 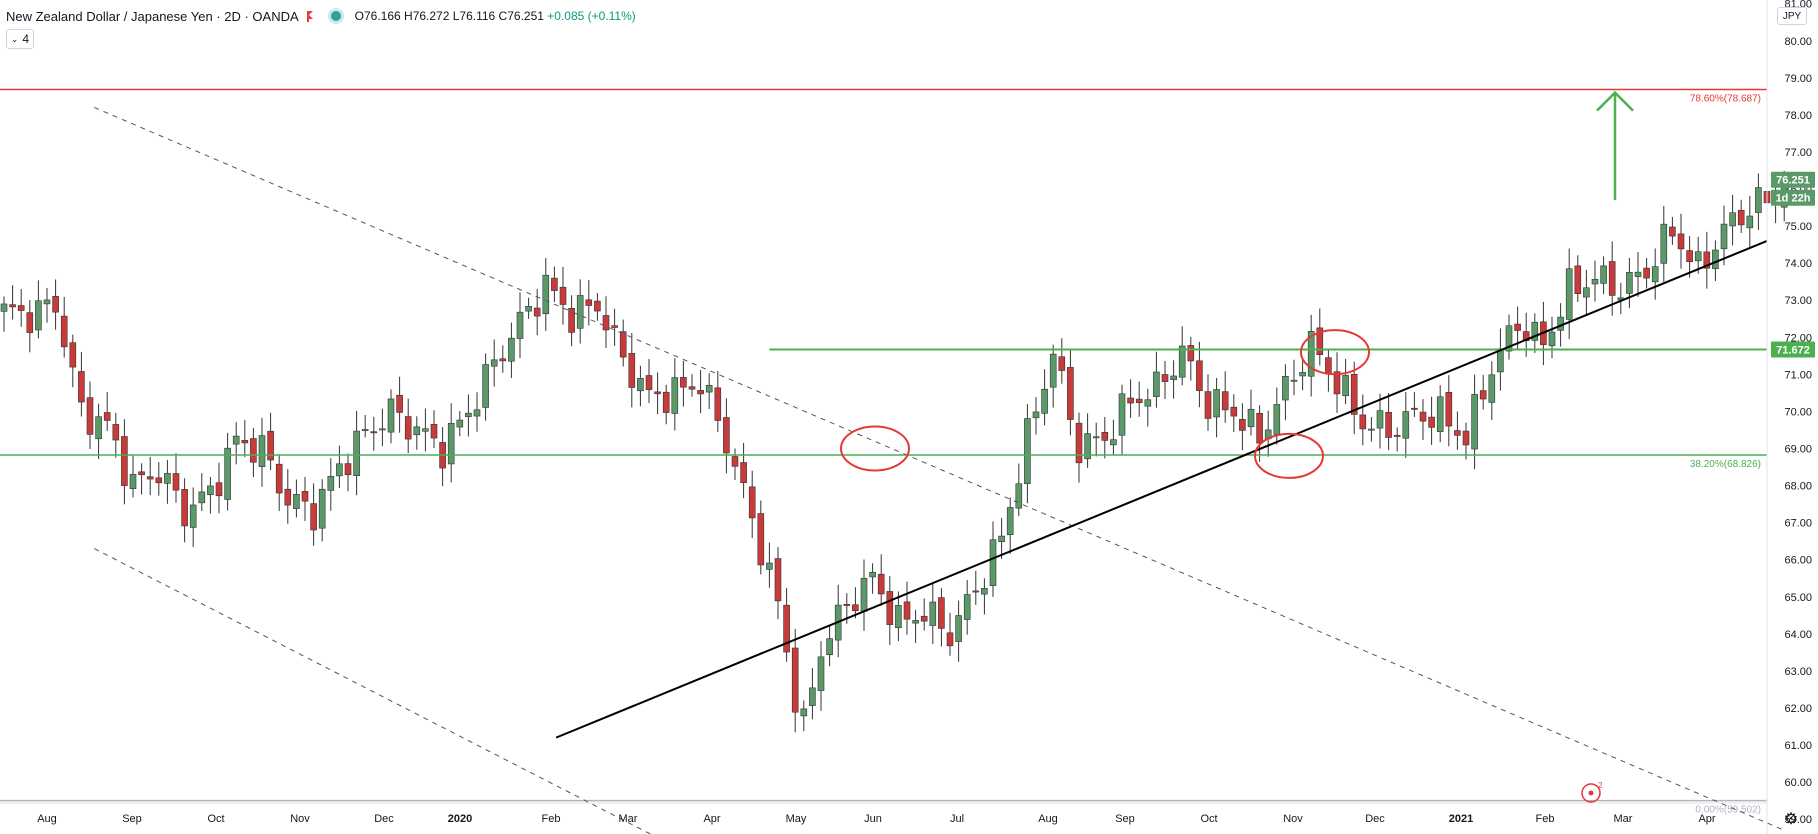 I want to click on price-tick-label: 81.00, so click(x=1798, y=5).